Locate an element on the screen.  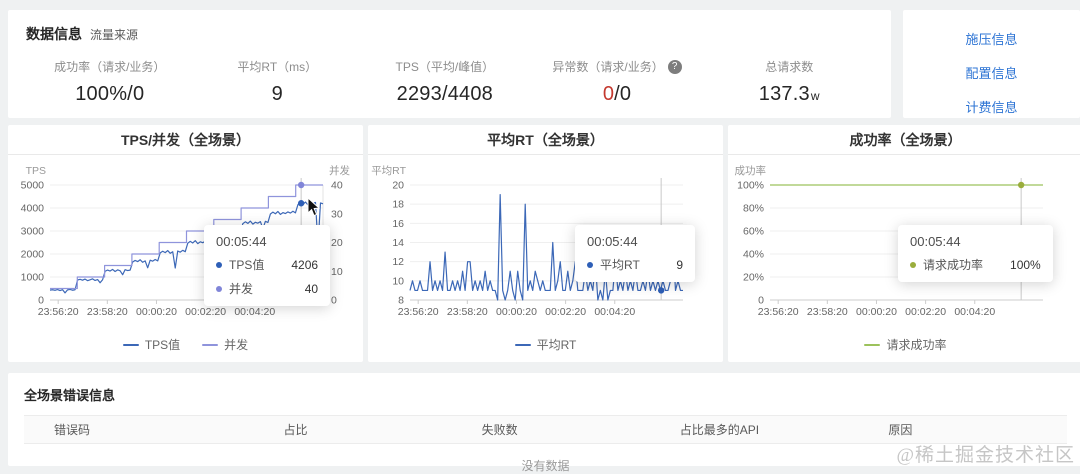
avg-rt-dot-icon is located at coordinates (590, 264).